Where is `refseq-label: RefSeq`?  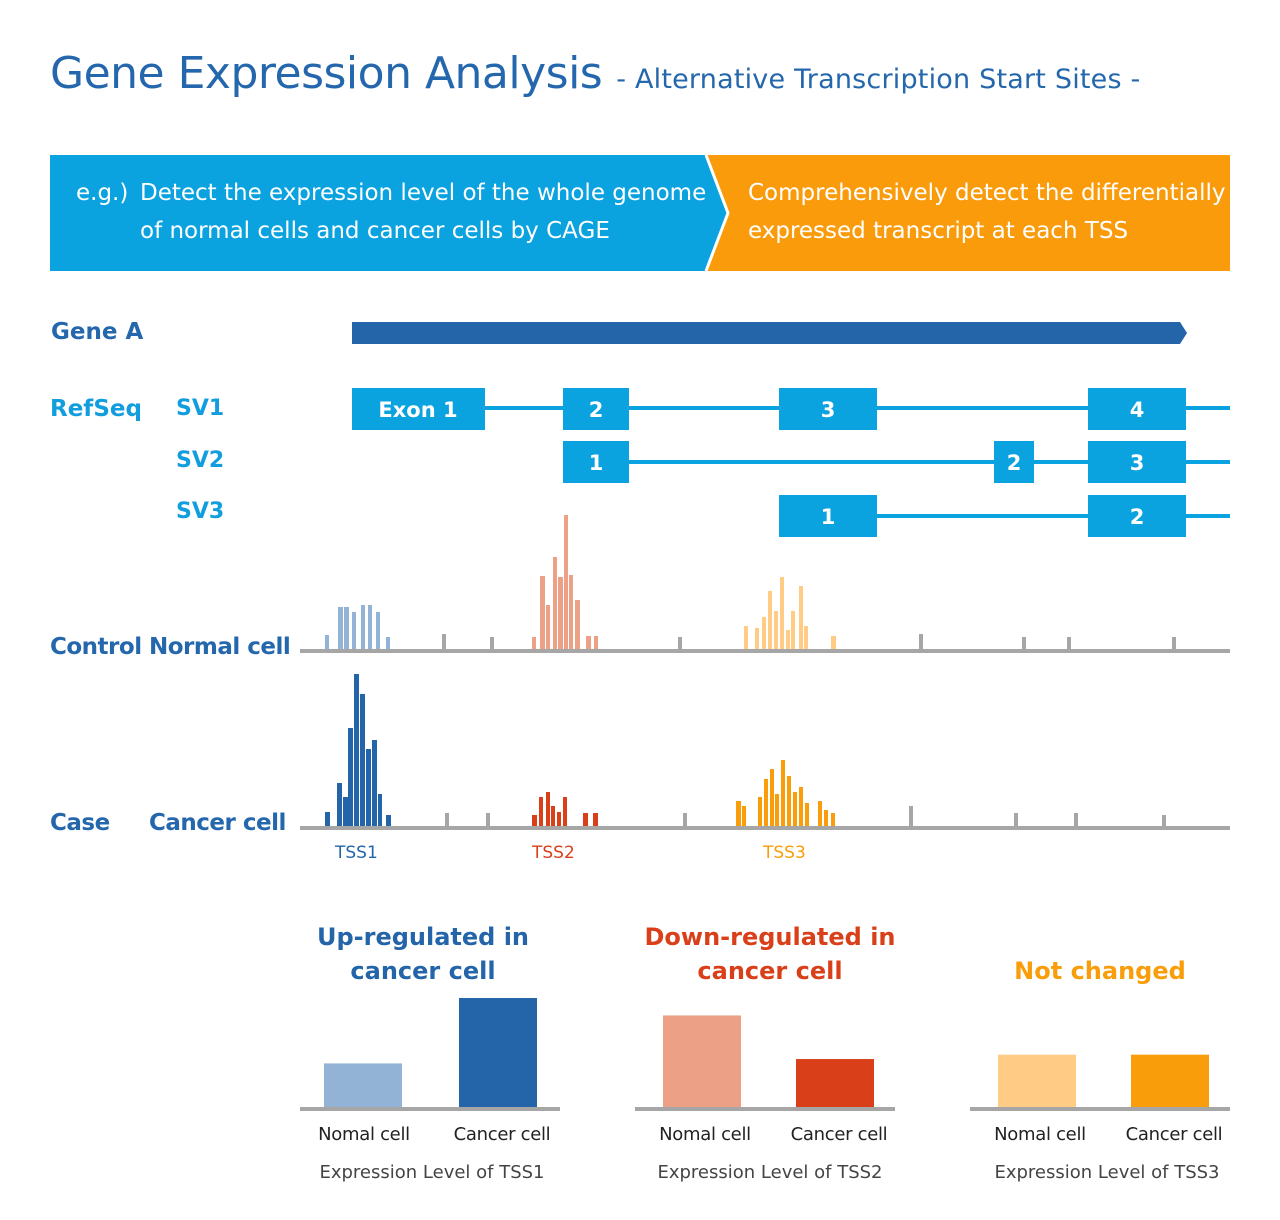 refseq-label: RefSeq is located at coordinates (96, 409).